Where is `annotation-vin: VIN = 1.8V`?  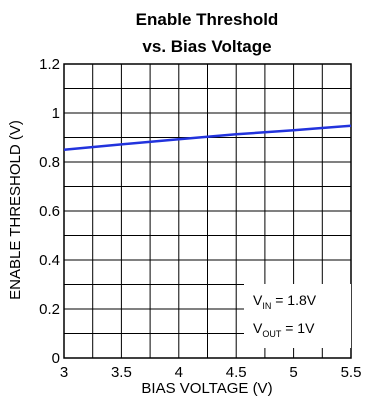 annotation-vin: VIN = 1.8V is located at coordinates (285, 301).